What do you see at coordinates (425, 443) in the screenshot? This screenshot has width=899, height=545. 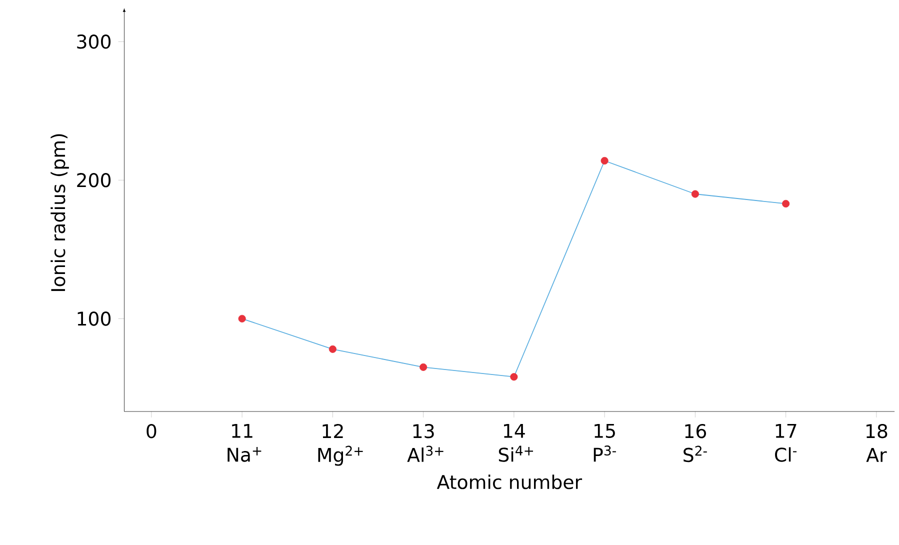 I see `x-tick-label: 13 Al$^{3+}$` at bounding box center [425, 443].